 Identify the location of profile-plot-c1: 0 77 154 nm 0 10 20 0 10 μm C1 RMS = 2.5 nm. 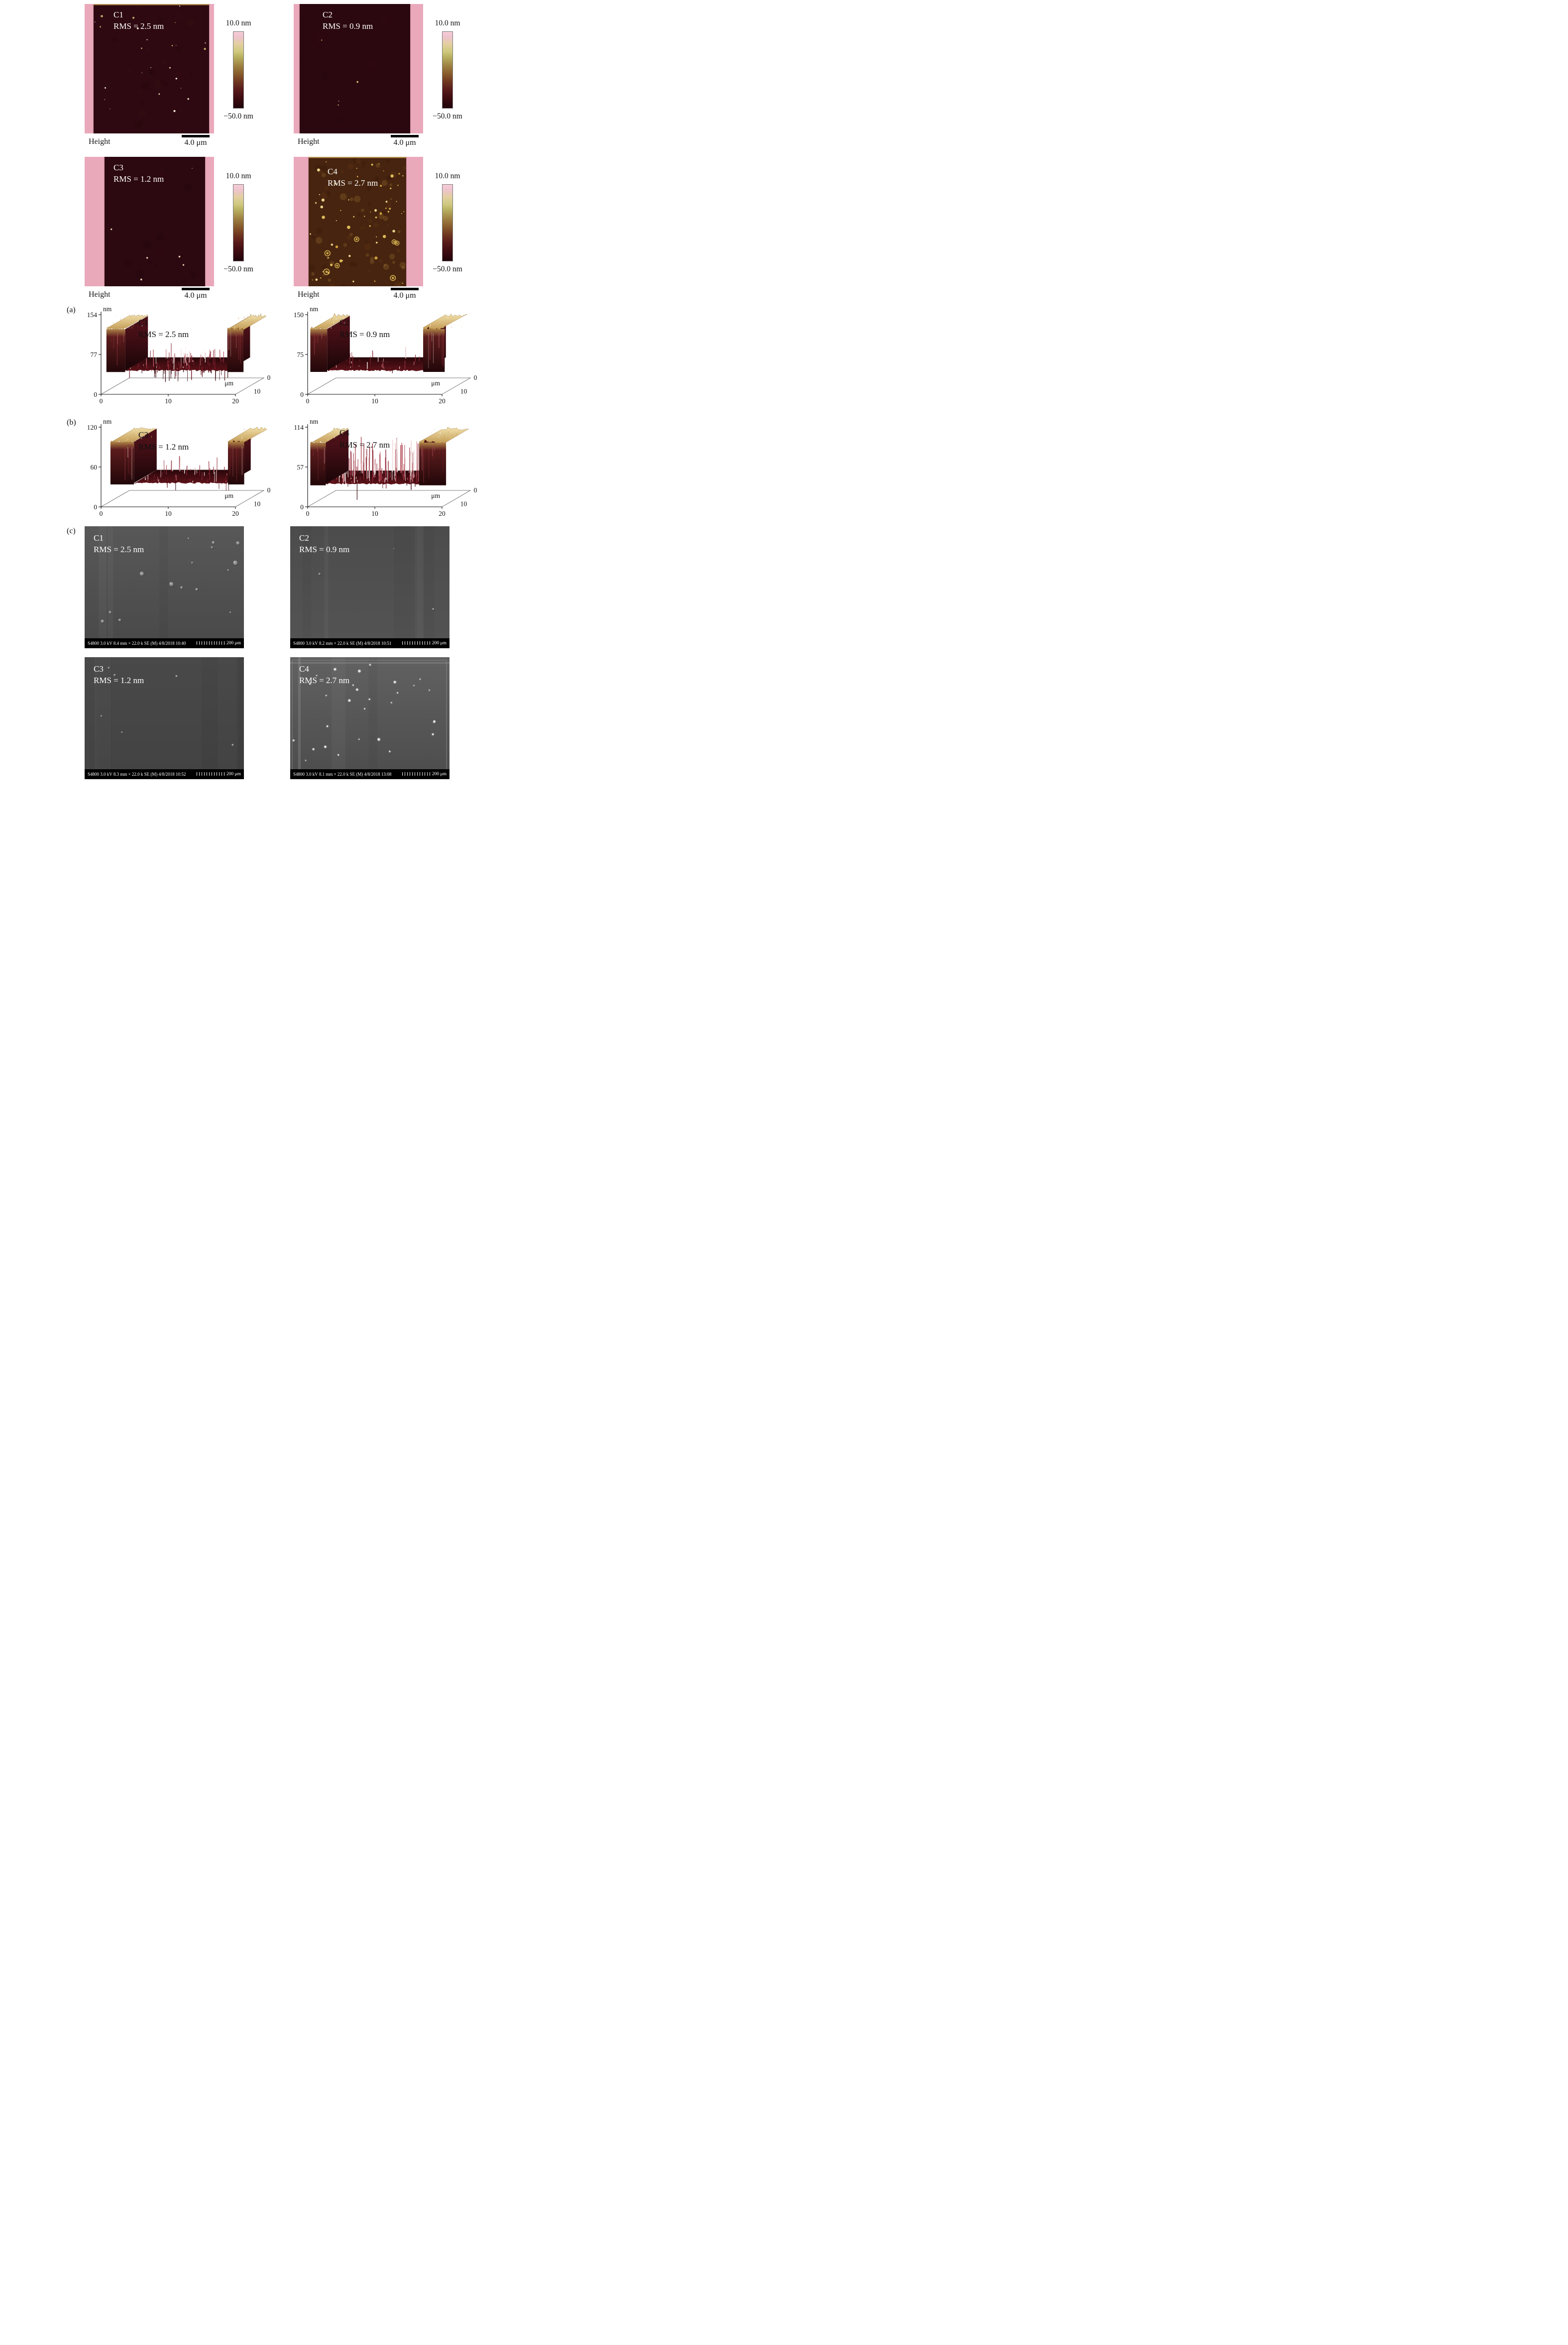
(172, 357).